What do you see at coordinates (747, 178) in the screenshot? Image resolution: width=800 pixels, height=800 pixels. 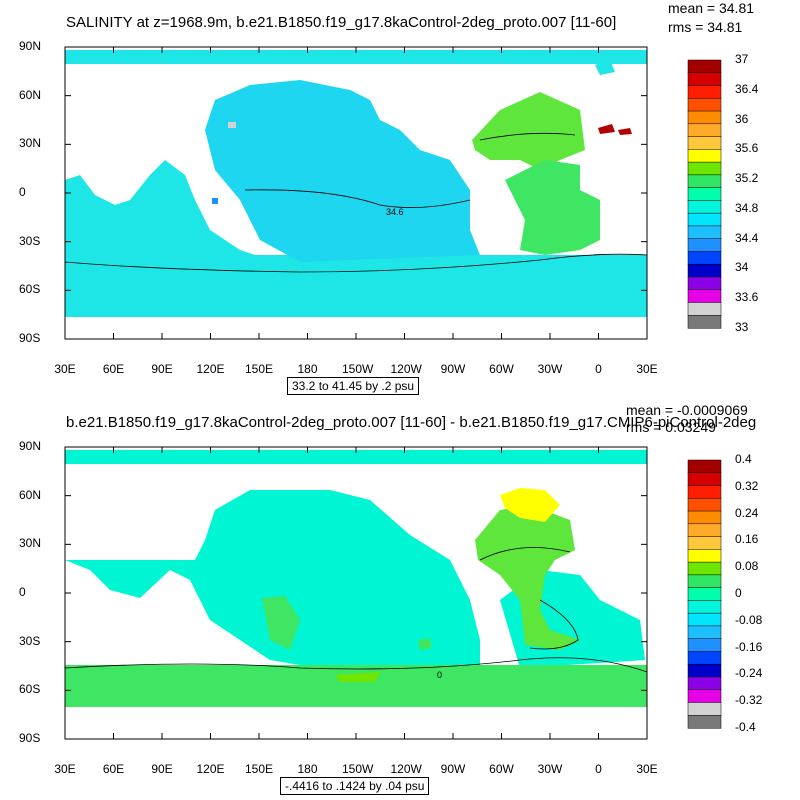 I see `colorbar-label: 35.2` at bounding box center [747, 178].